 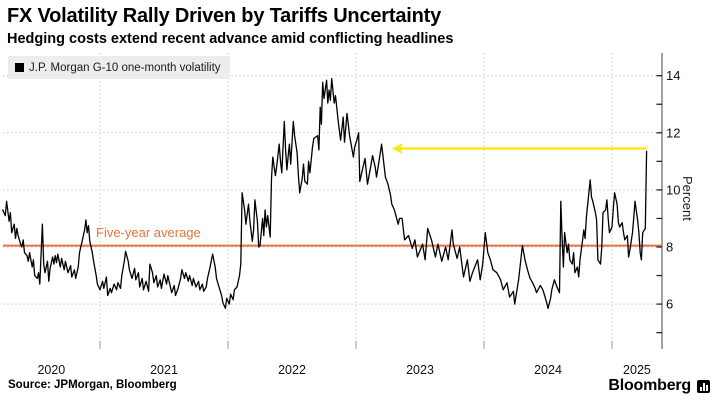 I want to click on source-note: Source: JPMorgan, Bloomberg, so click(x=92, y=385).